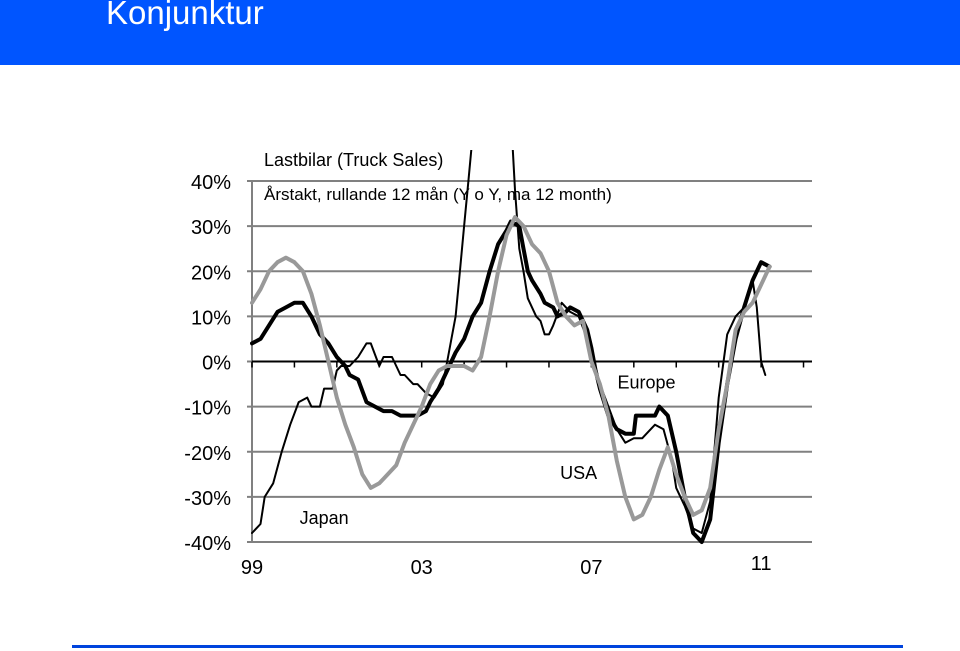  What do you see at coordinates (252, 568) in the screenshot?
I see `x-tick-label: 99` at bounding box center [252, 568].